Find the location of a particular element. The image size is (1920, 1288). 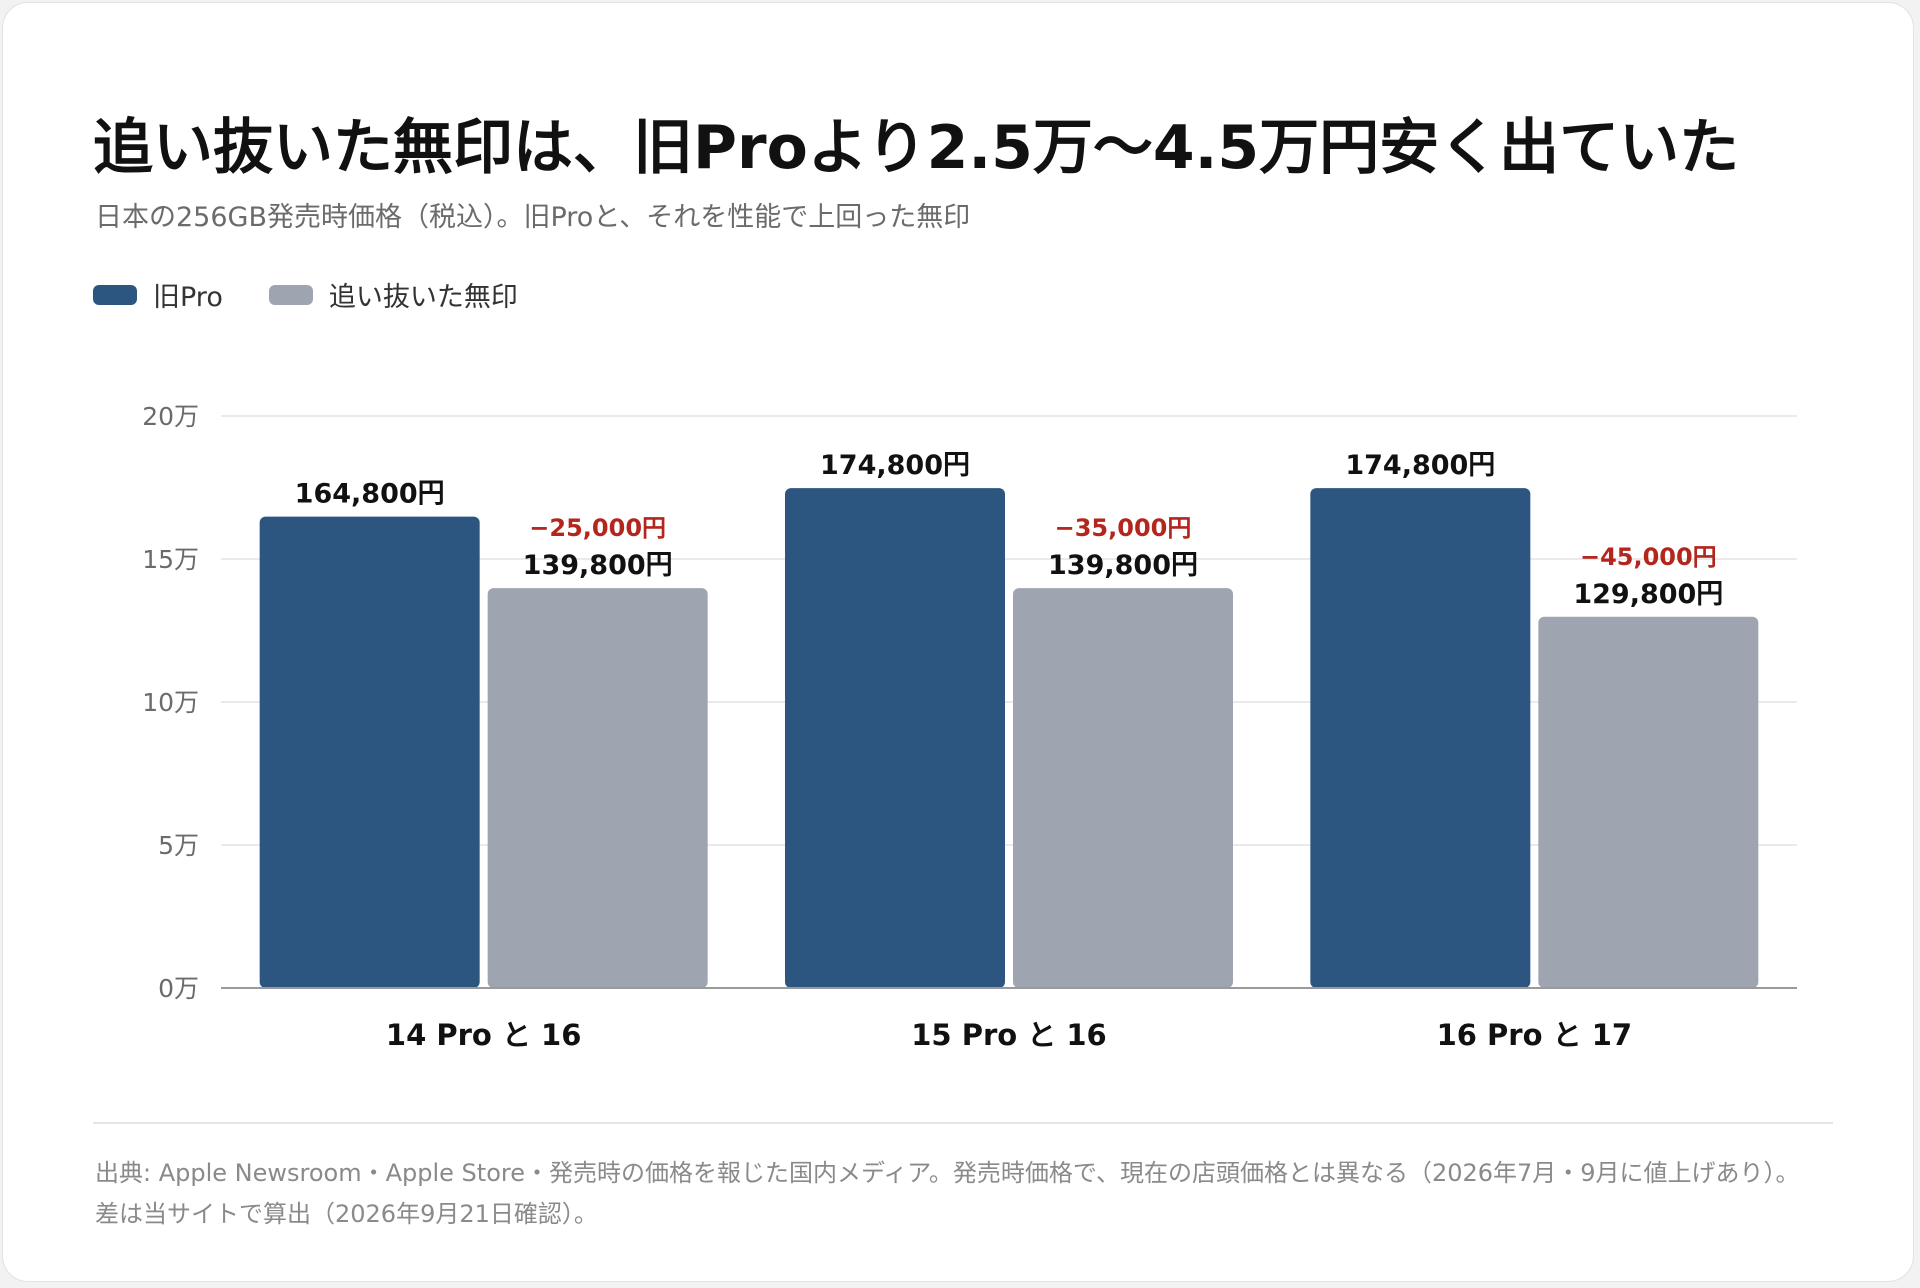

chart-title: 追い抜いた無印は、旧Proより2.5万〜4.5万円安く出ていた is located at coordinates (916, 148).